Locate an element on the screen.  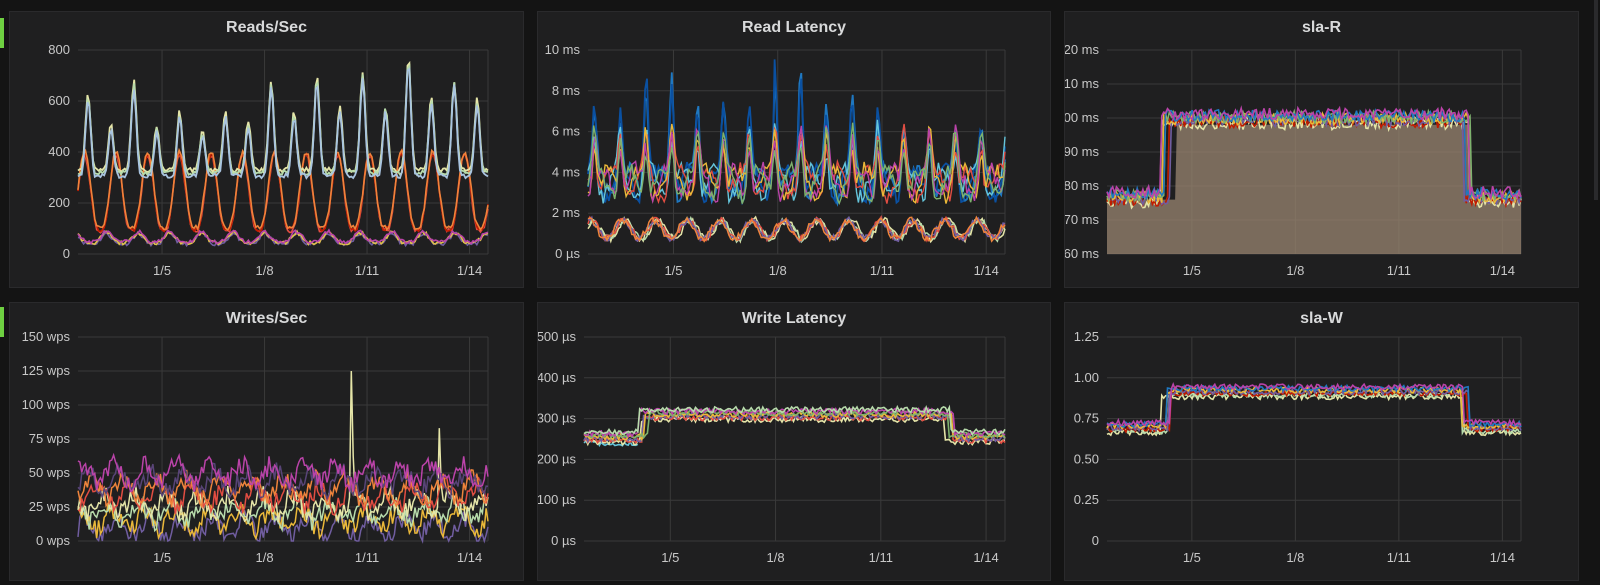
y-tick-label: 0.90 ms is located at coordinates (1082, 151).